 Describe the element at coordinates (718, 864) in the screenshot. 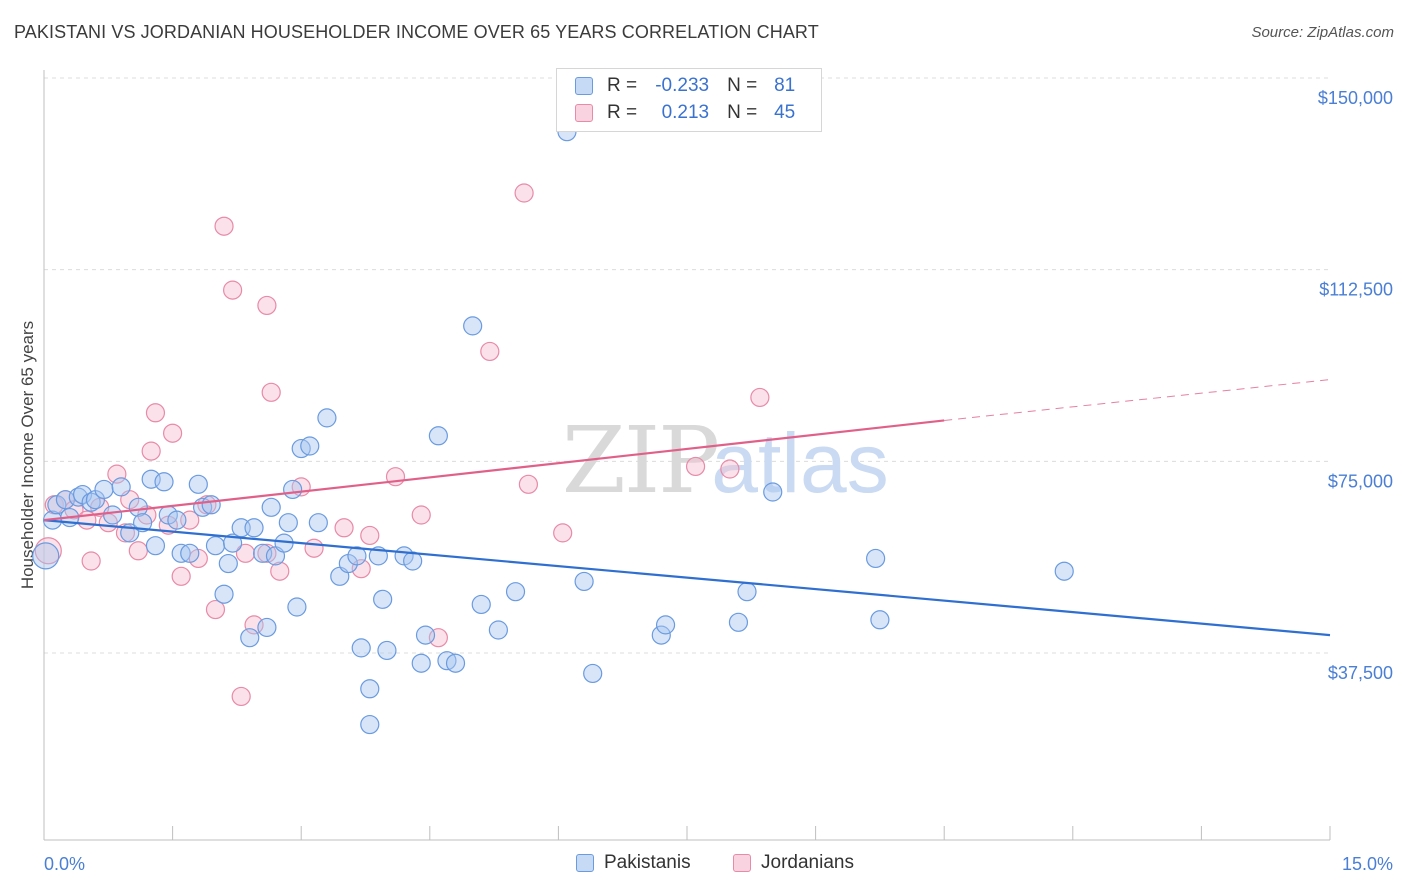

I see `x-tick-labels: 0.0% 15.0%` at that location.